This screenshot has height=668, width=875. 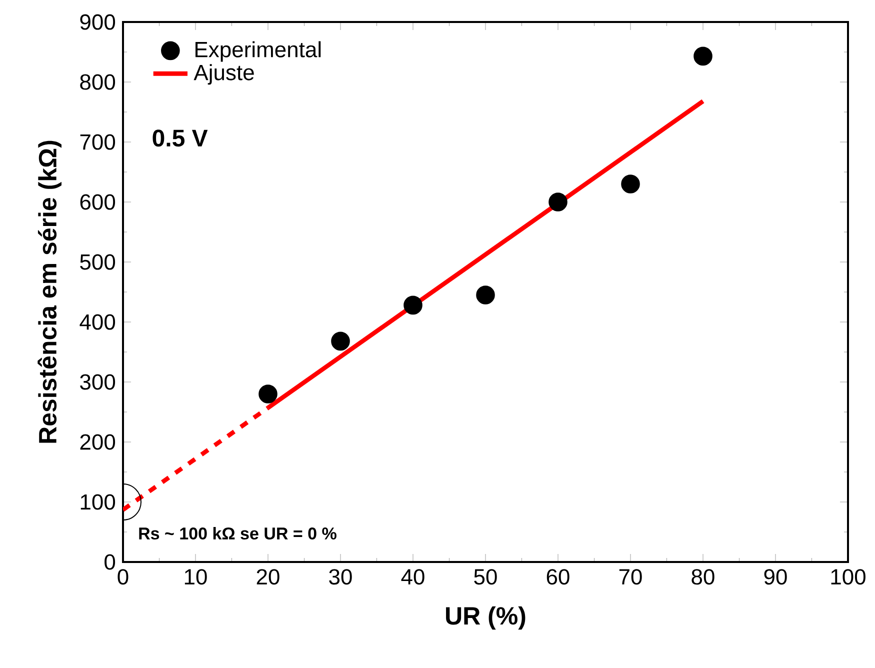 I want to click on y-tick-label: 700, so click(x=98, y=142).